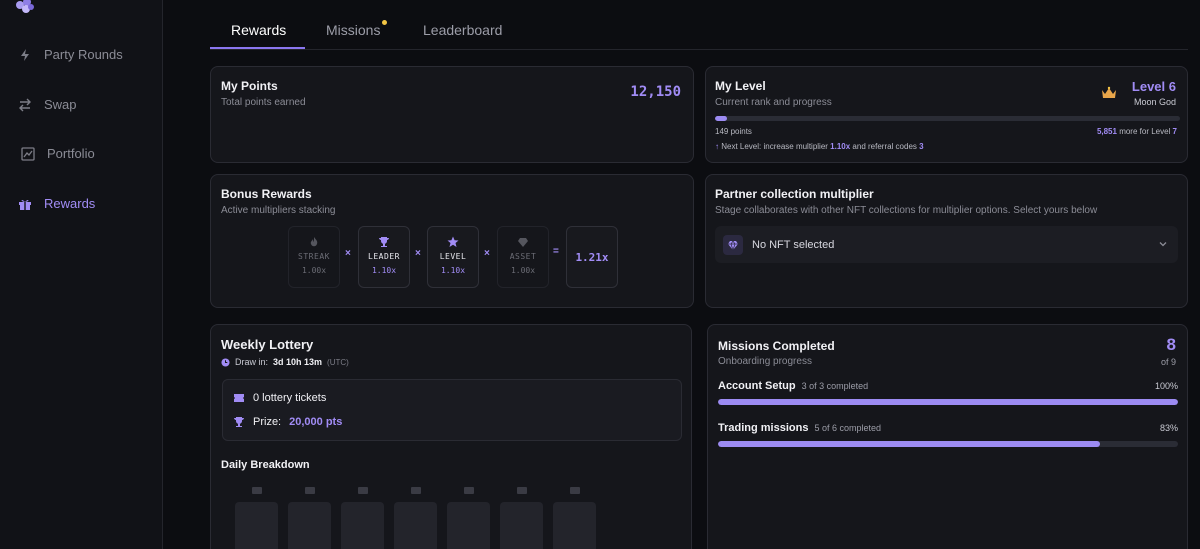 The image size is (1200, 549). I want to click on mission-percent: 83%, so click(1168, 428).